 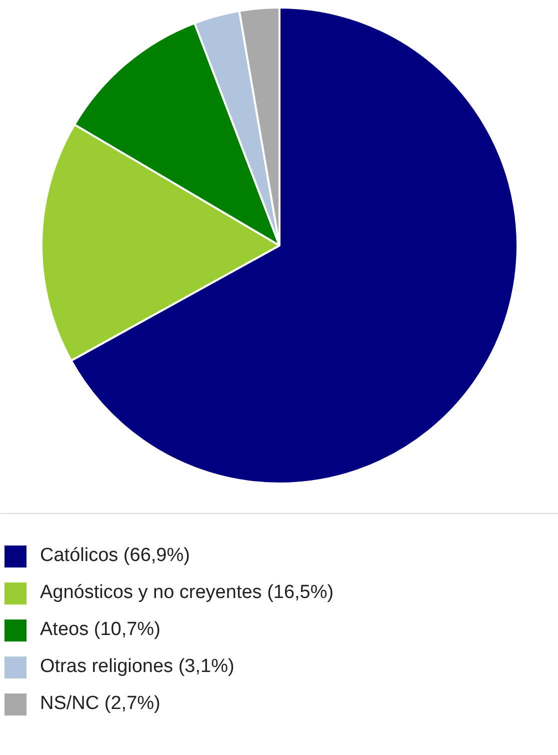 What do you see at coordinates (187, 593) in the screenshot?
I see `legend-label: Agnósticos y no creyentes (16,5%)` at bounding box center [187, 593].